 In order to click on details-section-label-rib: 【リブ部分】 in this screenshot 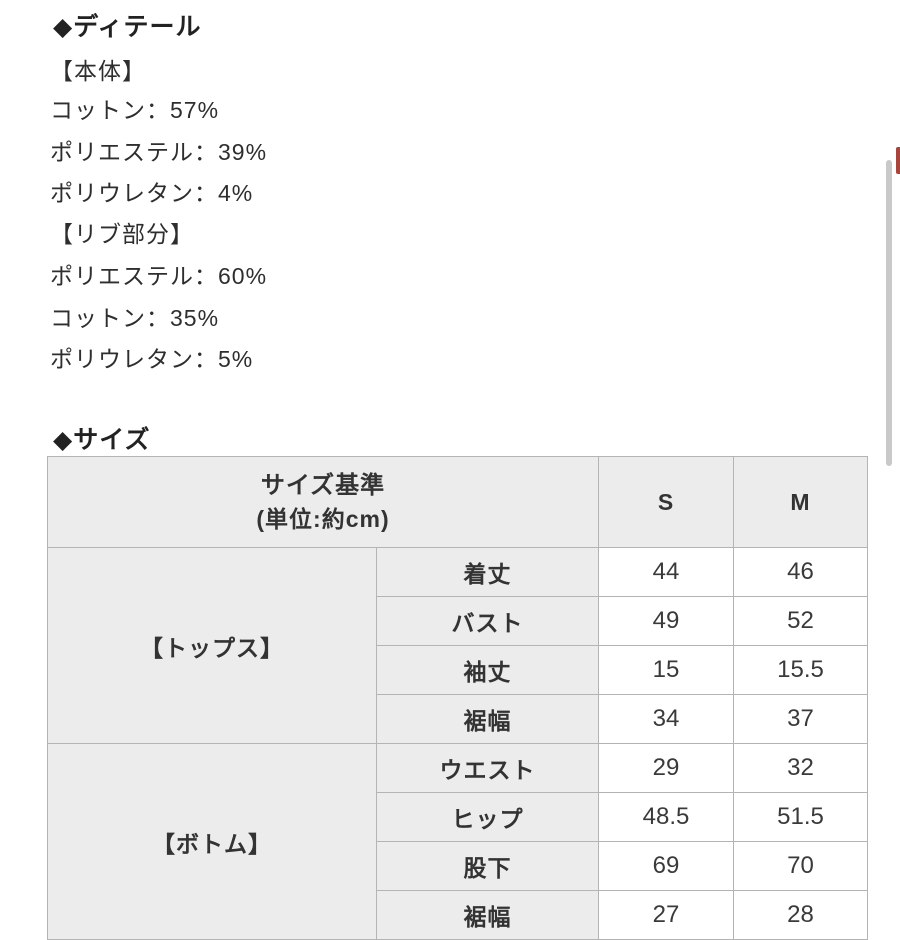, I will do `click(122, 234)`.